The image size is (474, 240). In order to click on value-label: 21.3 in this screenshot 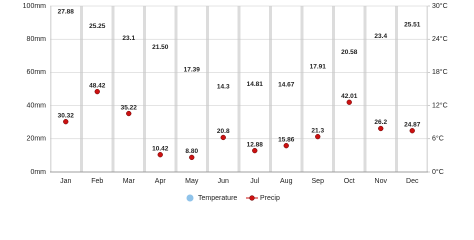, I will do `click(317, 130)`.